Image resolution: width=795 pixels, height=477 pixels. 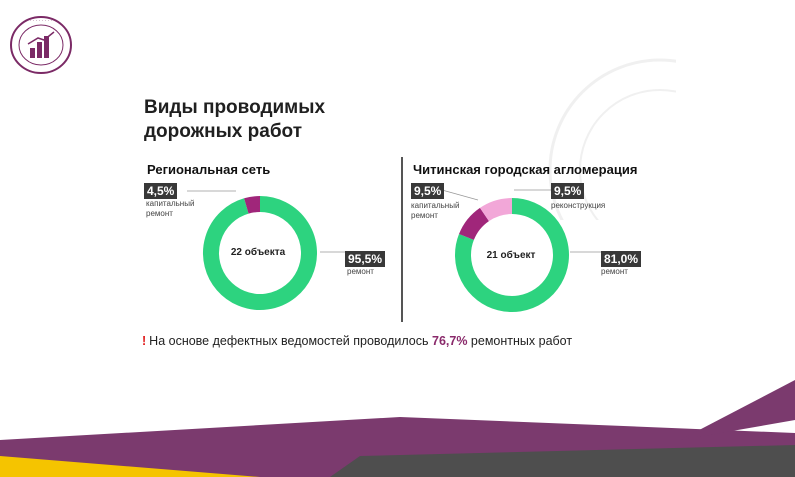 I want to click on warning-mark-icon: !, so click(x=144, y=341).